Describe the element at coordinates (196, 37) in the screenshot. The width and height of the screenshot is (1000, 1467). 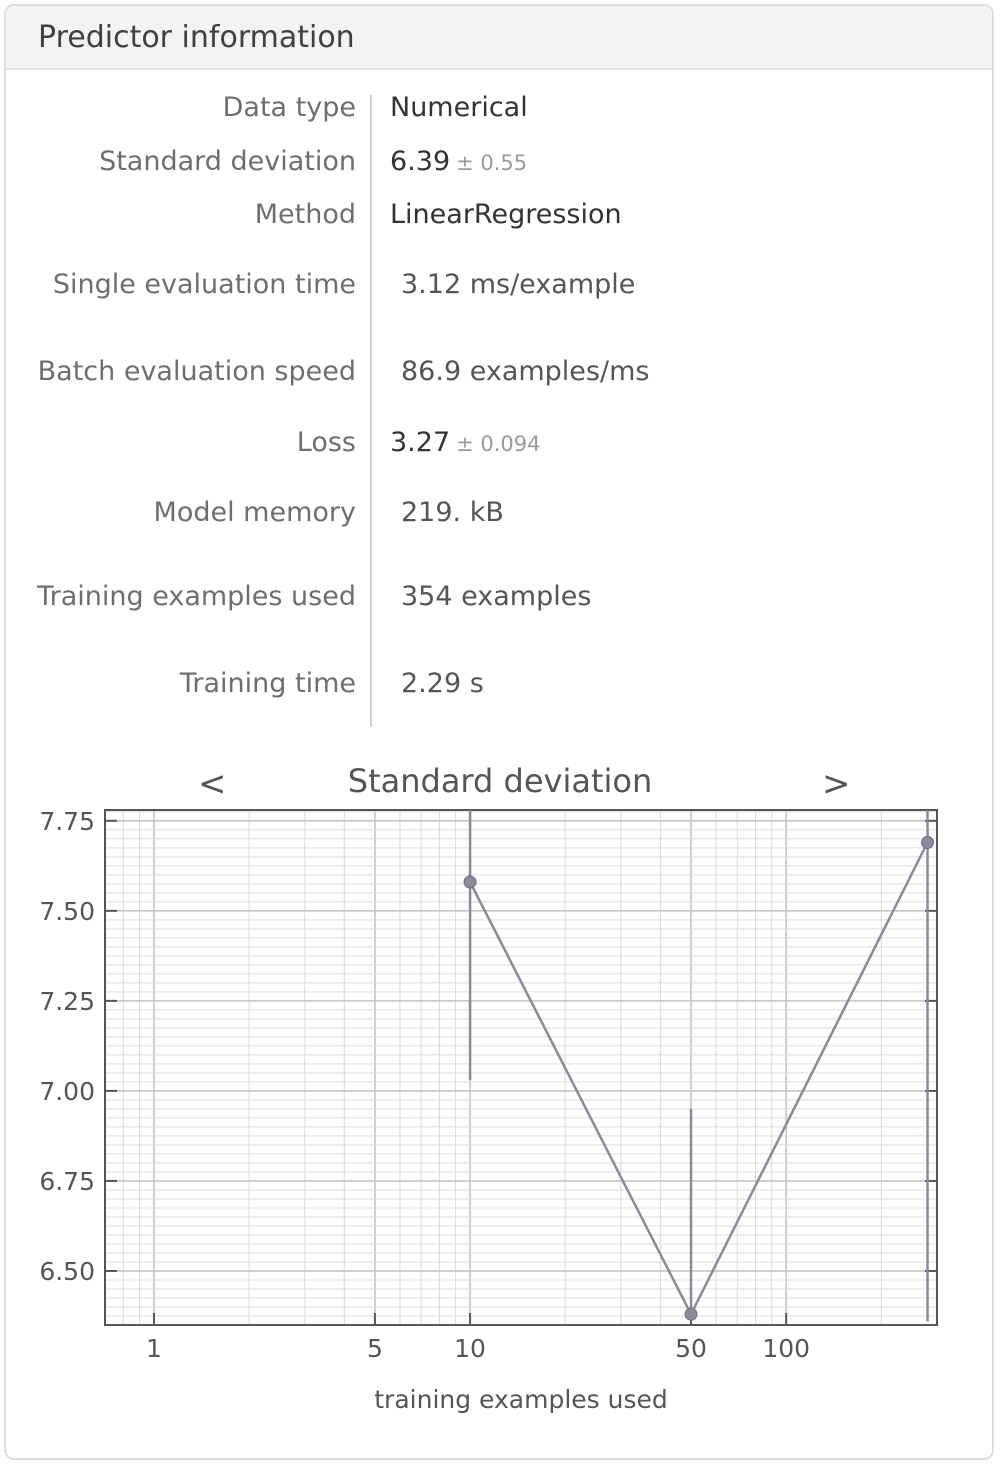
I see `panel-title: Predictor information` at that location.